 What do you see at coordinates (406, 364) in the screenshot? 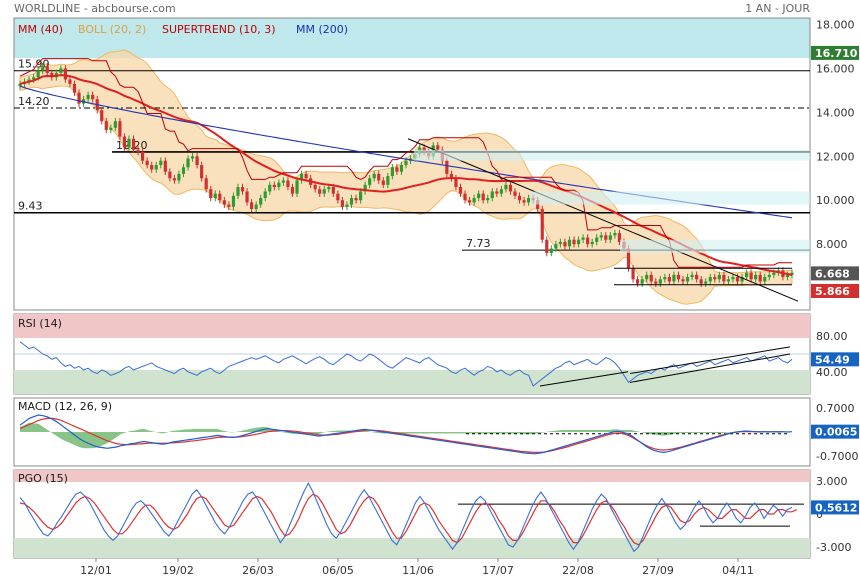
I see `rsi-lines` at bounding box center [406, 364].